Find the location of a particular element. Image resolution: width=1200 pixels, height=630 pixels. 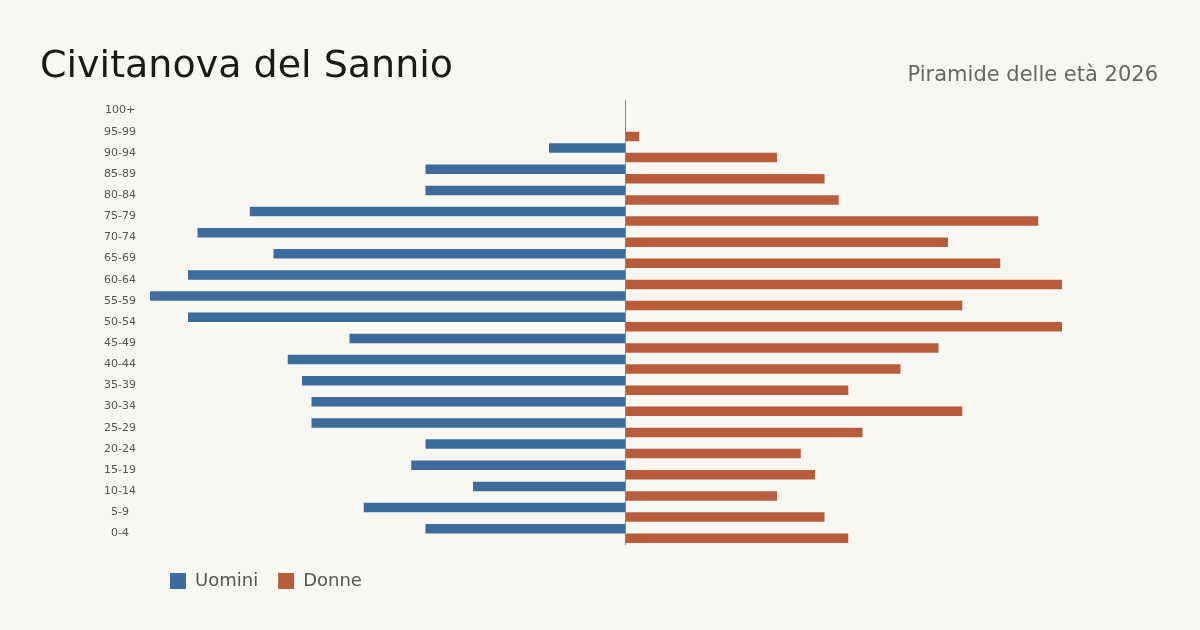

y-tick-label: 0-4 is located at coordinates (120, 533).